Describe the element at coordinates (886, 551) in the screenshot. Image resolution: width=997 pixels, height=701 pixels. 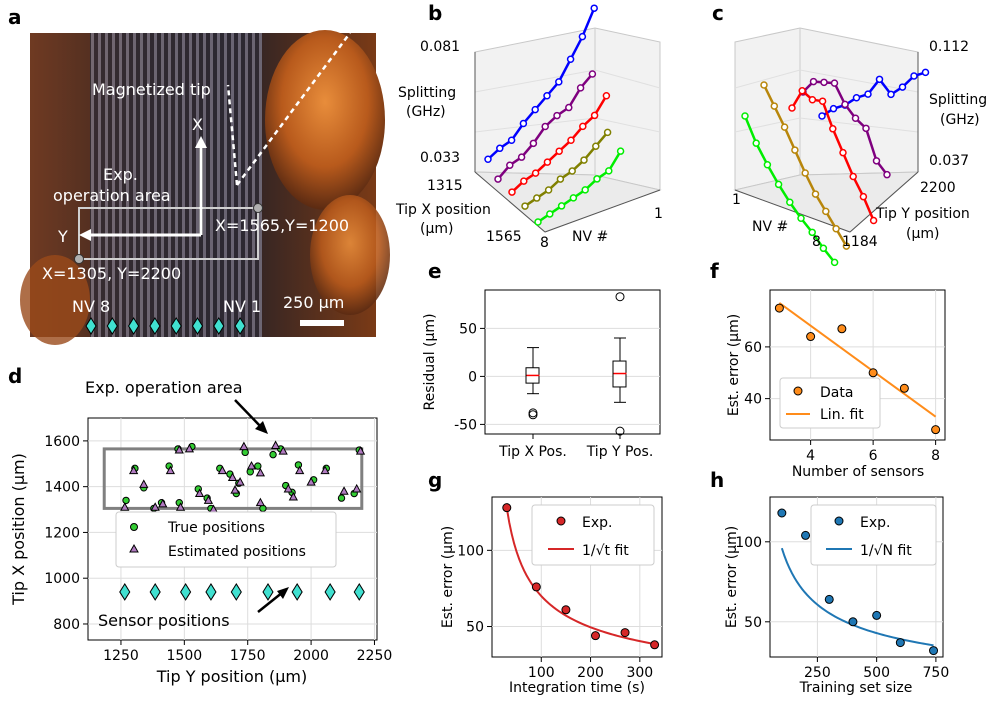
I see `h-legend-fit: 1/√N fit` at that location.